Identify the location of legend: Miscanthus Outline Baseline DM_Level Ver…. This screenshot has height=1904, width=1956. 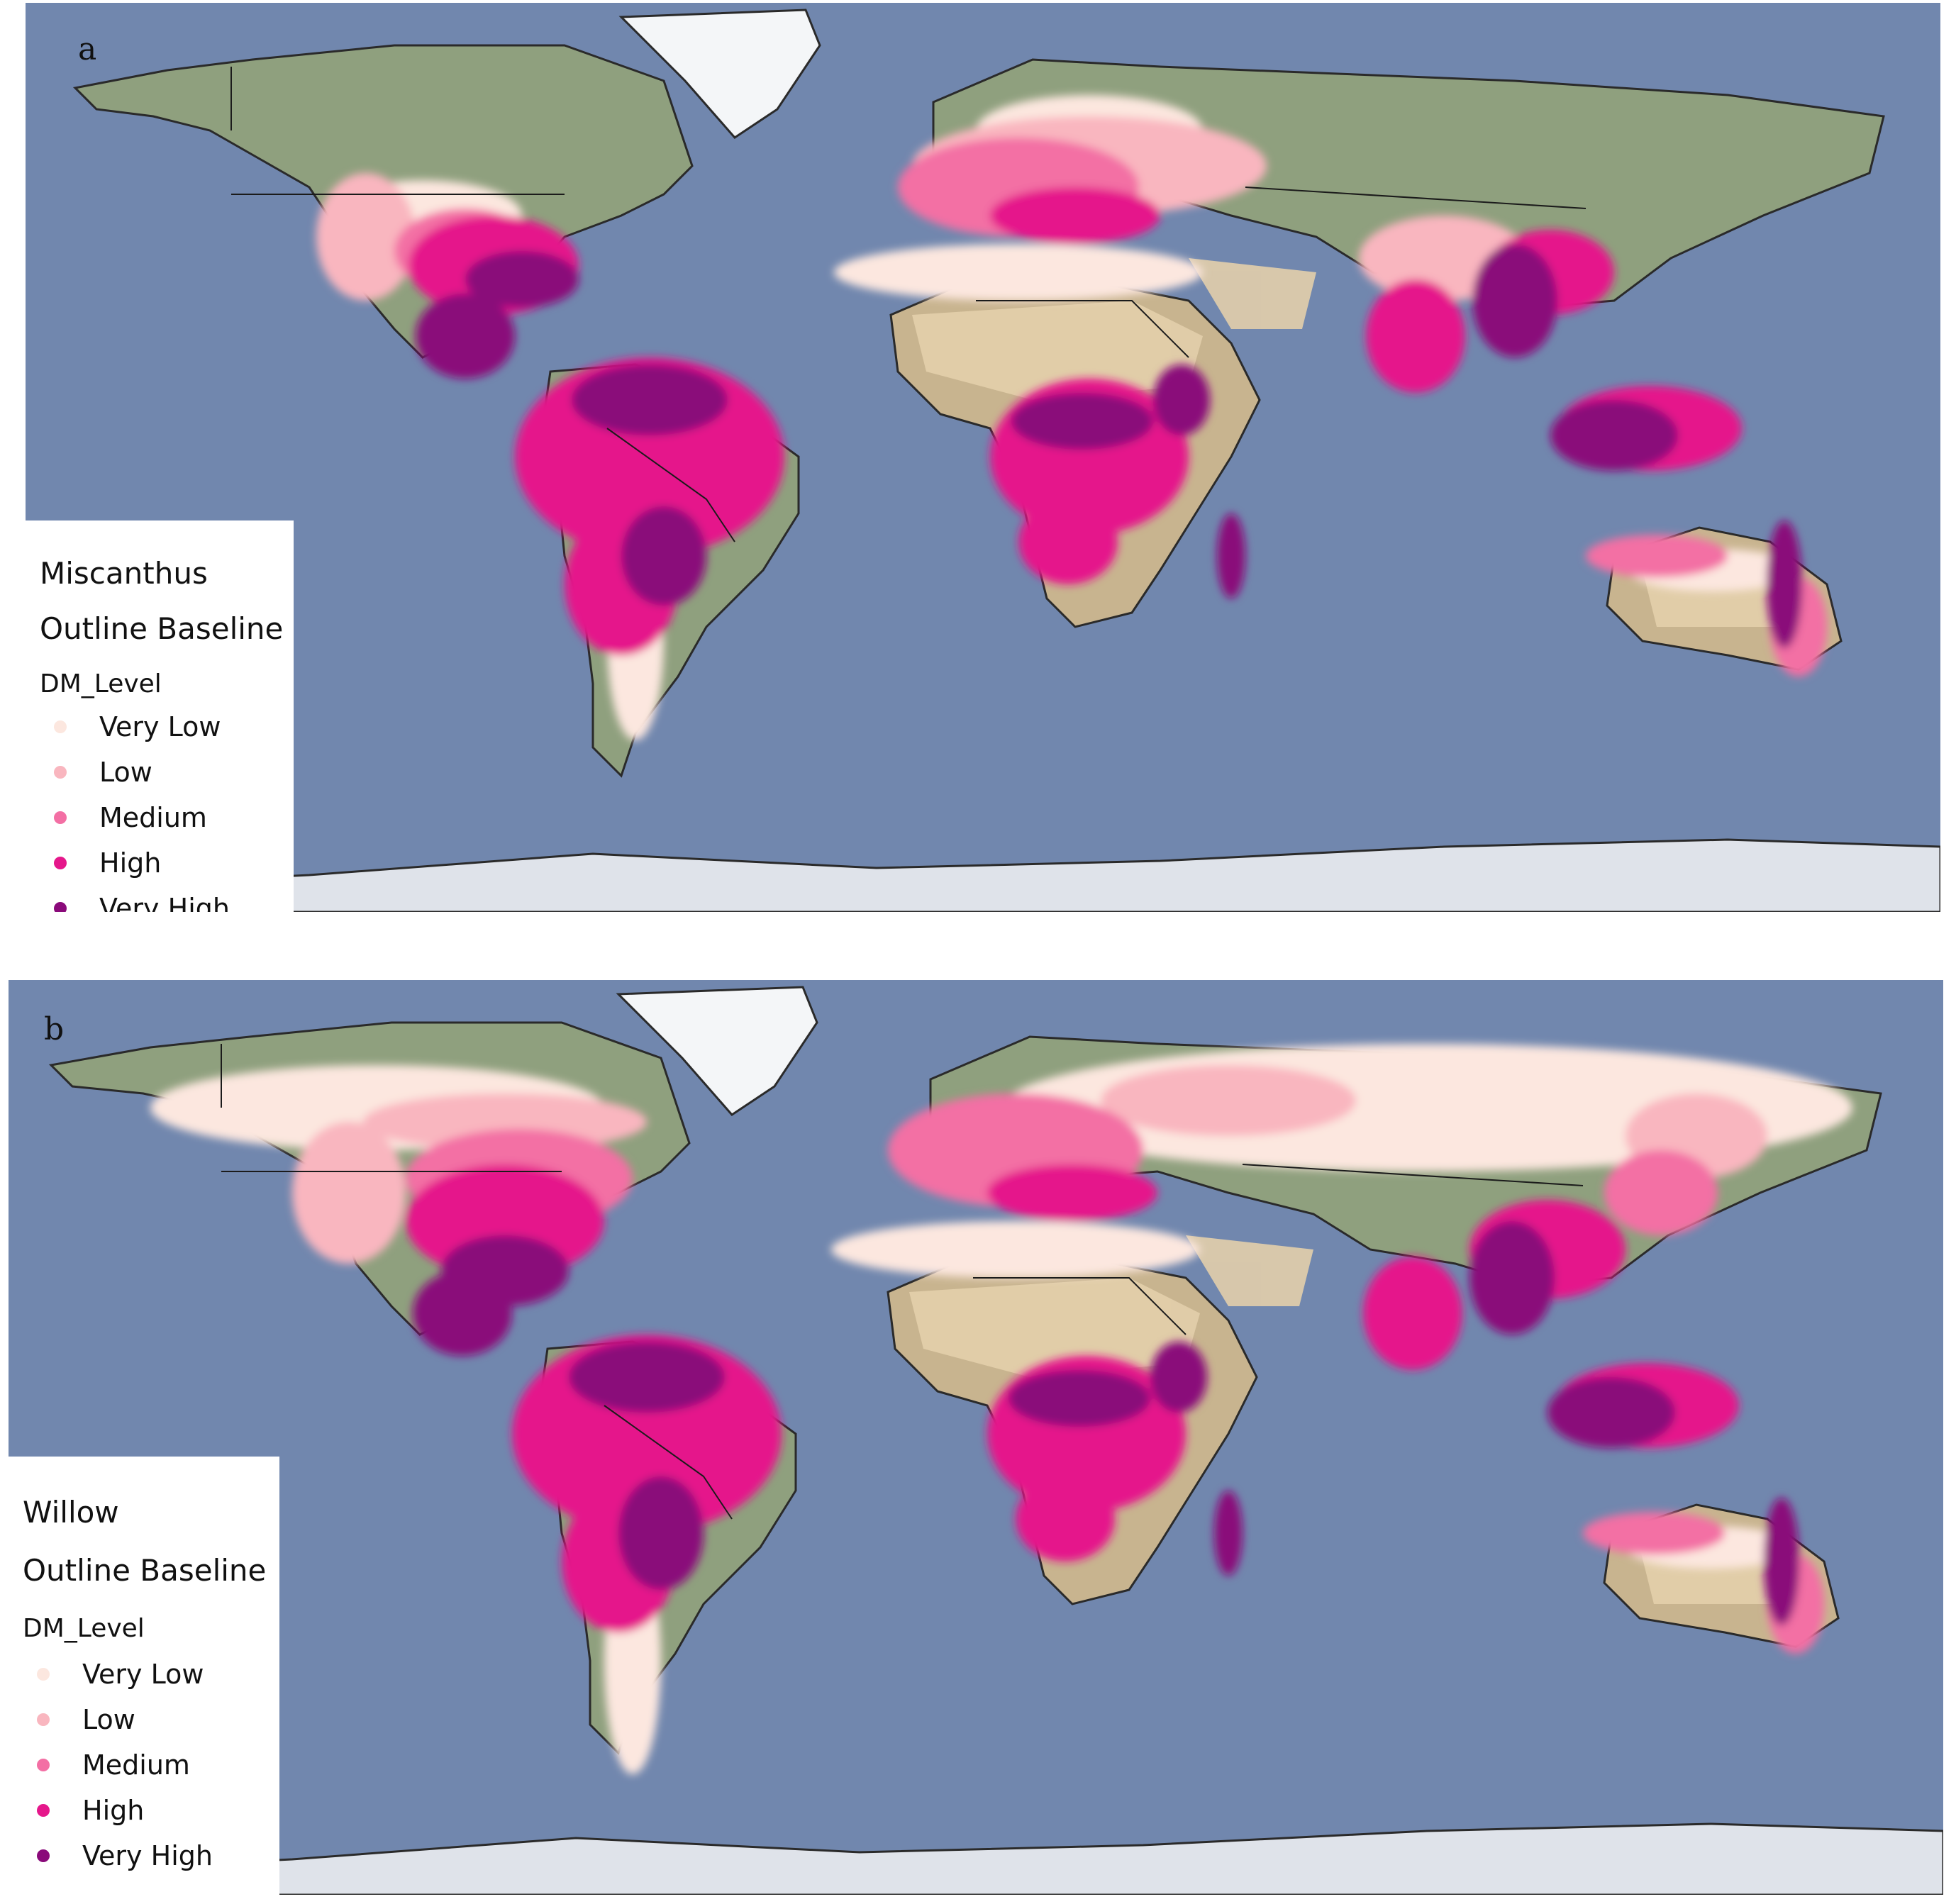
(160, 716).